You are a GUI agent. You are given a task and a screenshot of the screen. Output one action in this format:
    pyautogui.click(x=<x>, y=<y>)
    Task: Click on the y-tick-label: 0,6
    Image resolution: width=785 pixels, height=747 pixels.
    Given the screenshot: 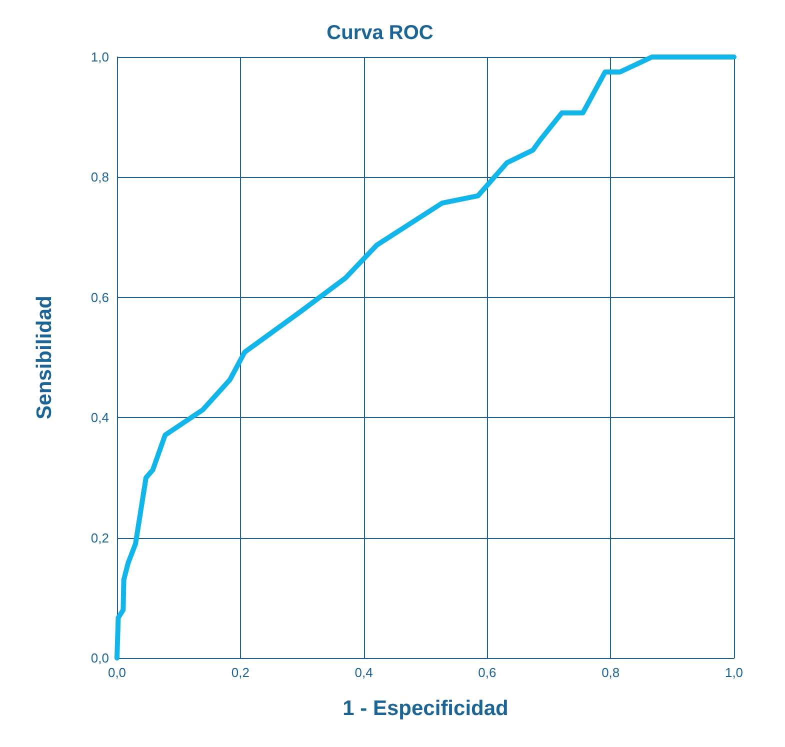 What is the action you would take?
    pyautogui.click(x=99, y=297)
    